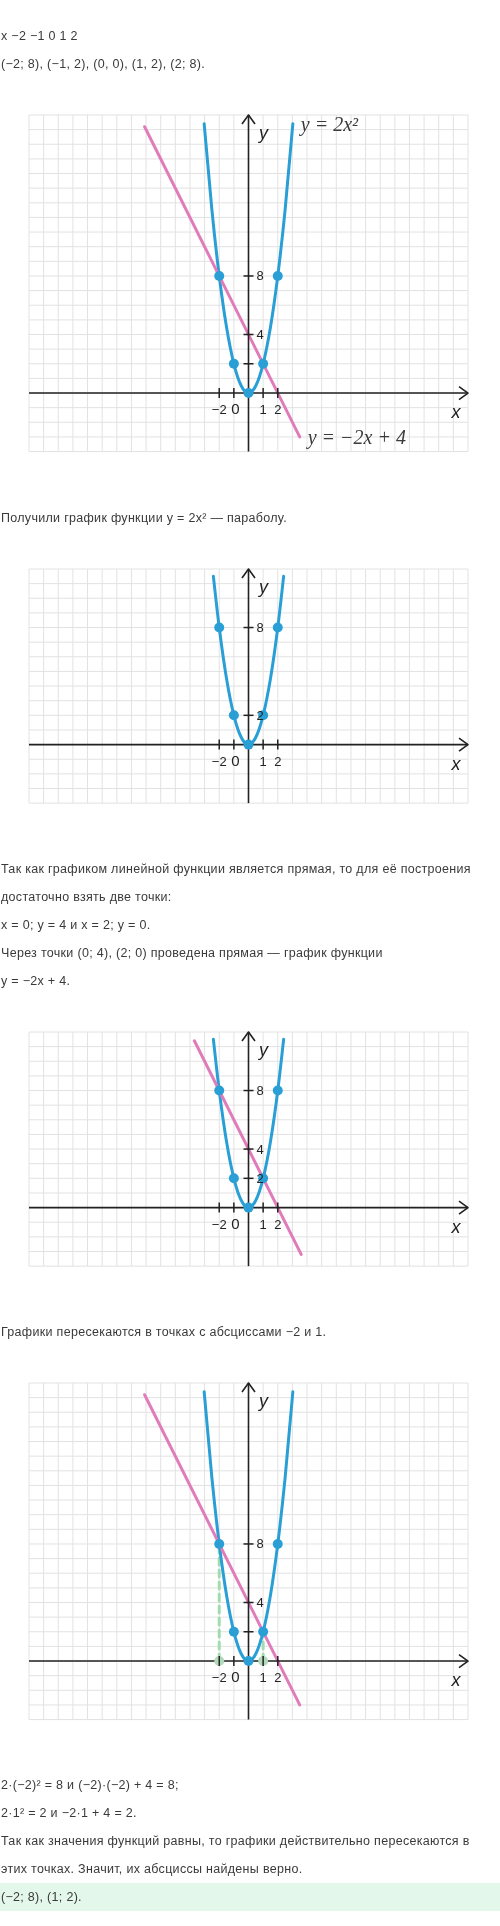 The image size is (500, 1926). What do you see at coordinates (103, 64) in the screenshot?
I see `text: (−2; 8), (−1, 2), (0, 0), (1, 2), (2; 8).` at bounding box center [103, 64].